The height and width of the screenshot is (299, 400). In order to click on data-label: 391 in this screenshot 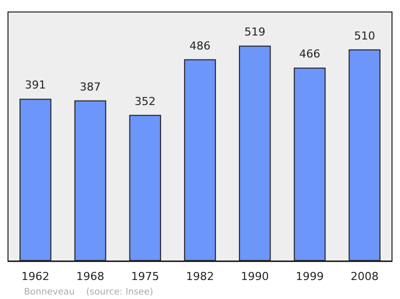, I will do `click(35, 85)`.